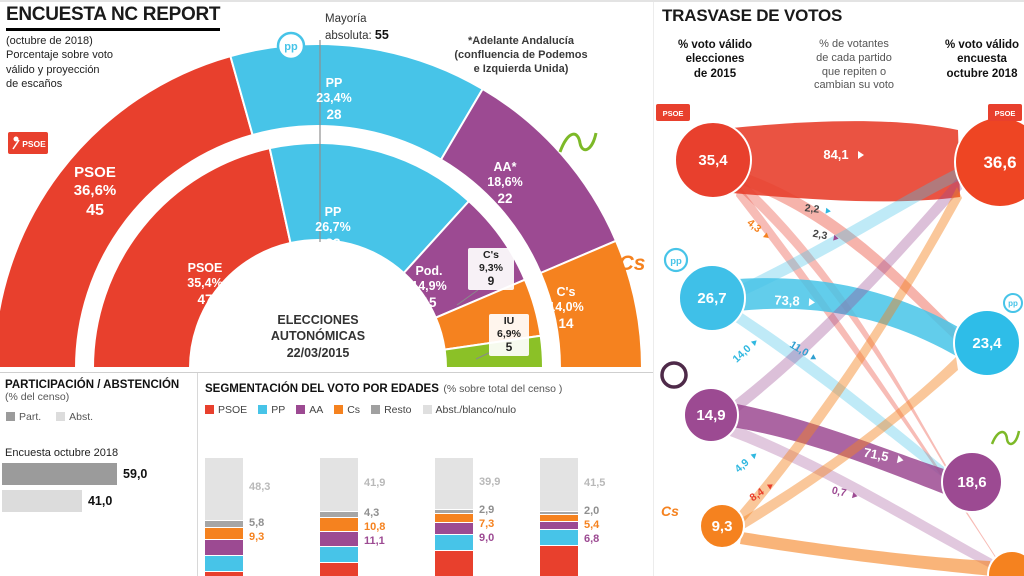  I want to click on band-podemos-to-psoe, so click(846, 296).